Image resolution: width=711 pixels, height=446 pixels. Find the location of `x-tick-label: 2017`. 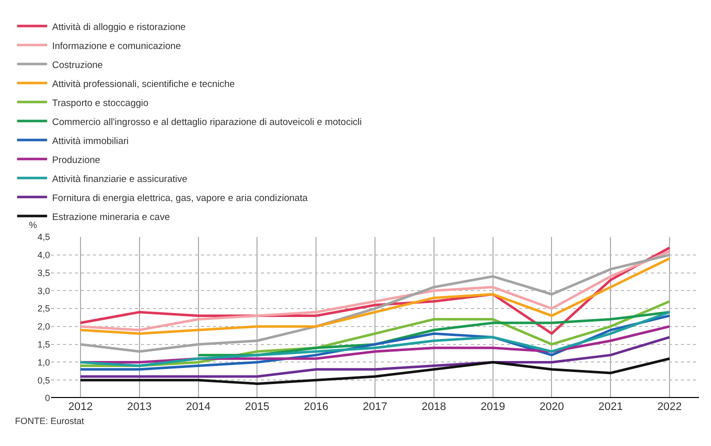

x-tick-label: 2017 is located at coordinates (375, 407).